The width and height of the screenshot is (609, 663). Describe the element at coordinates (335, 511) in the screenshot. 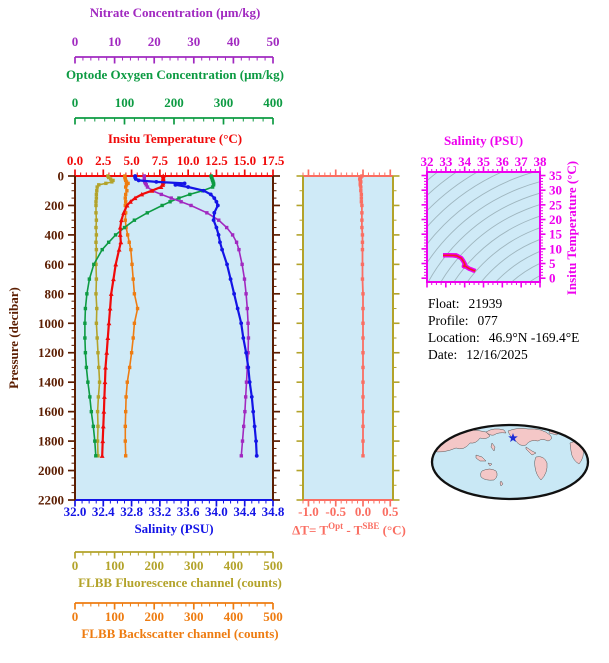

I see `tick-label: -0.5` at that location.